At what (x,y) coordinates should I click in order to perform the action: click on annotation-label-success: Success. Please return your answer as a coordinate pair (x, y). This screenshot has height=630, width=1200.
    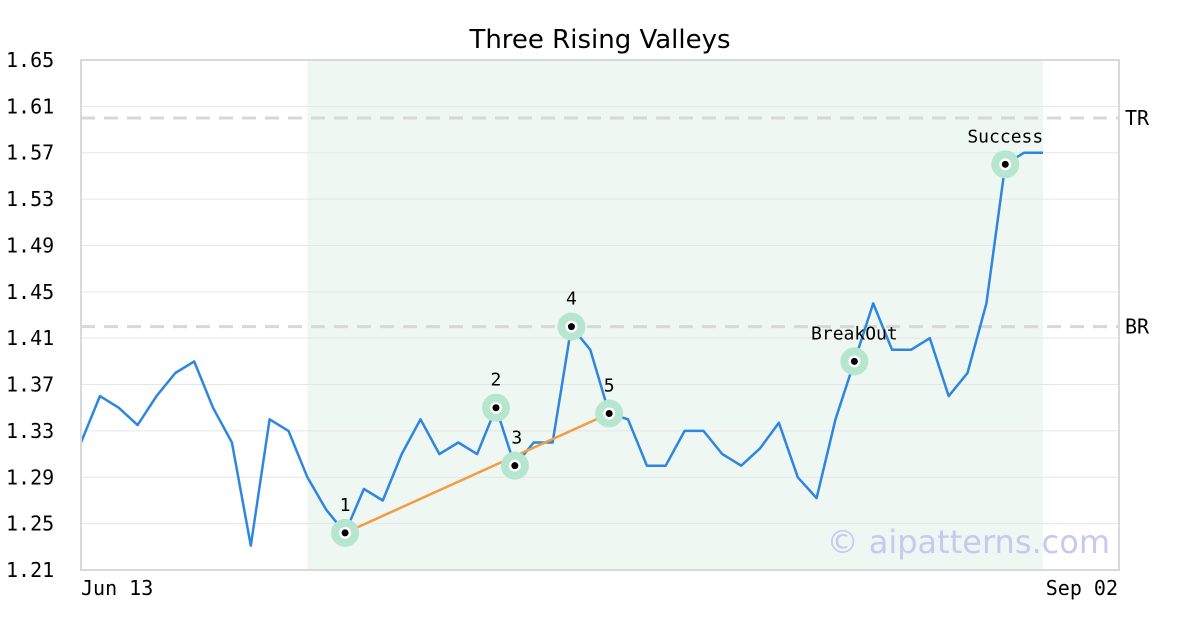
    Looking at the image, I should click on (1005, 136).